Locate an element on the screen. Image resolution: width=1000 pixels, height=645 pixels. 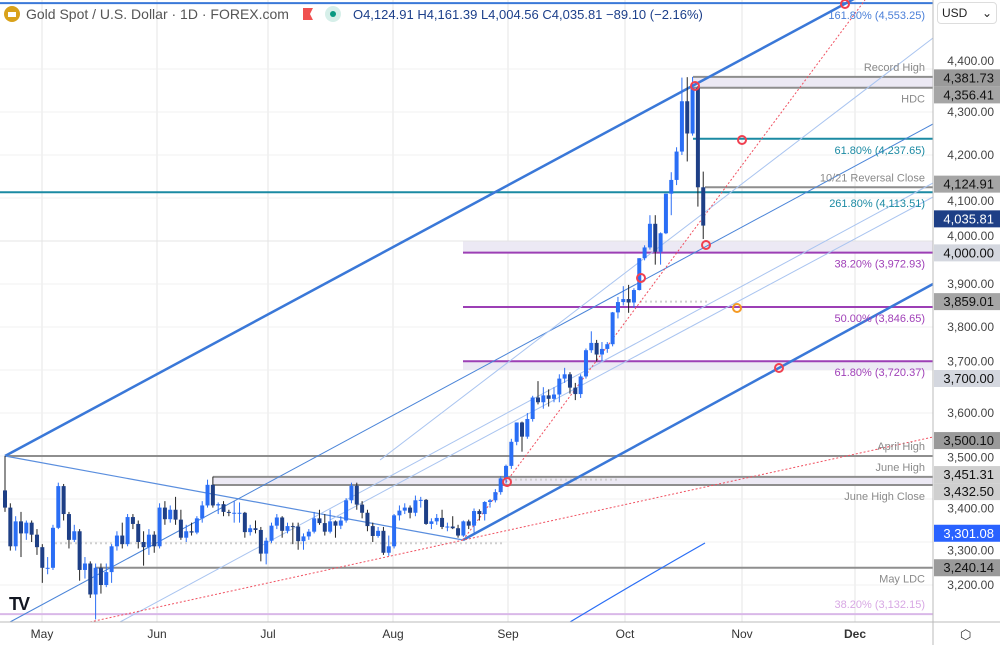
price-tag-label: 4,124.91 is located at coordinates (968, 184).